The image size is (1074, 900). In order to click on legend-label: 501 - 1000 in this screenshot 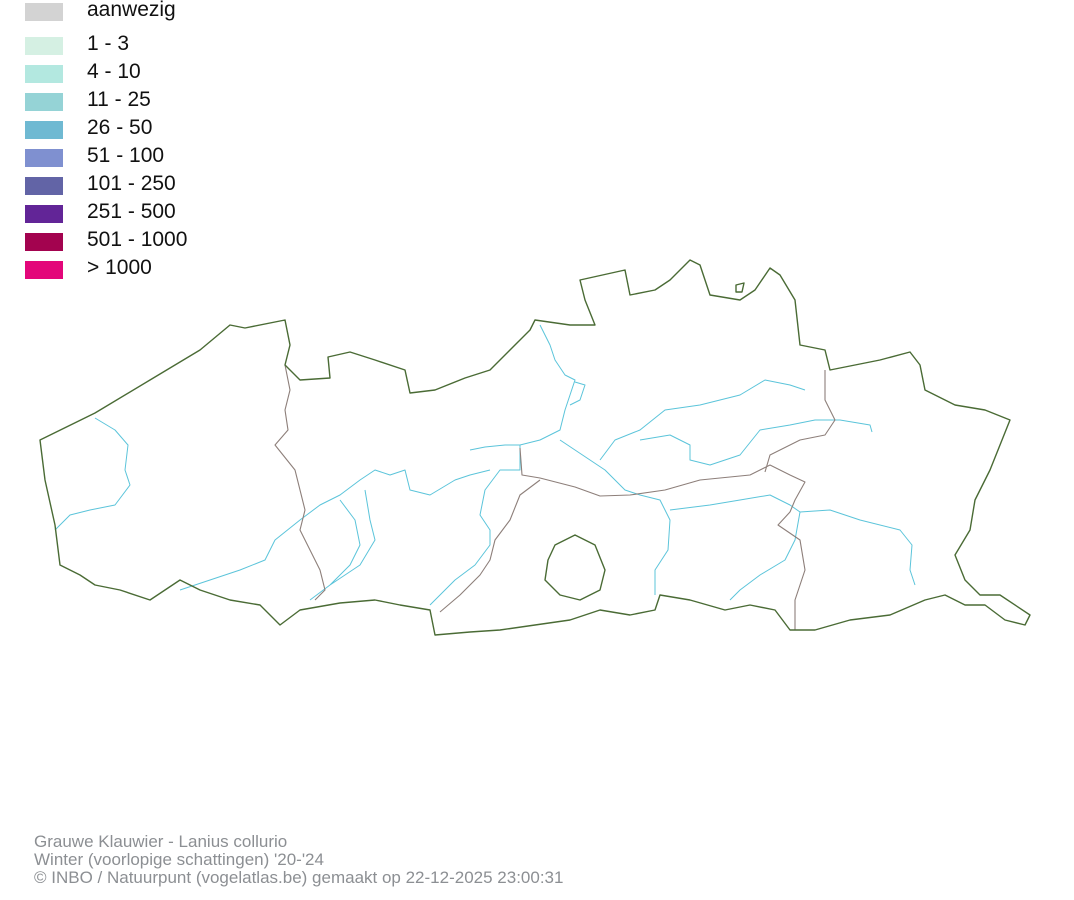, I will do `click(137, 239)`.